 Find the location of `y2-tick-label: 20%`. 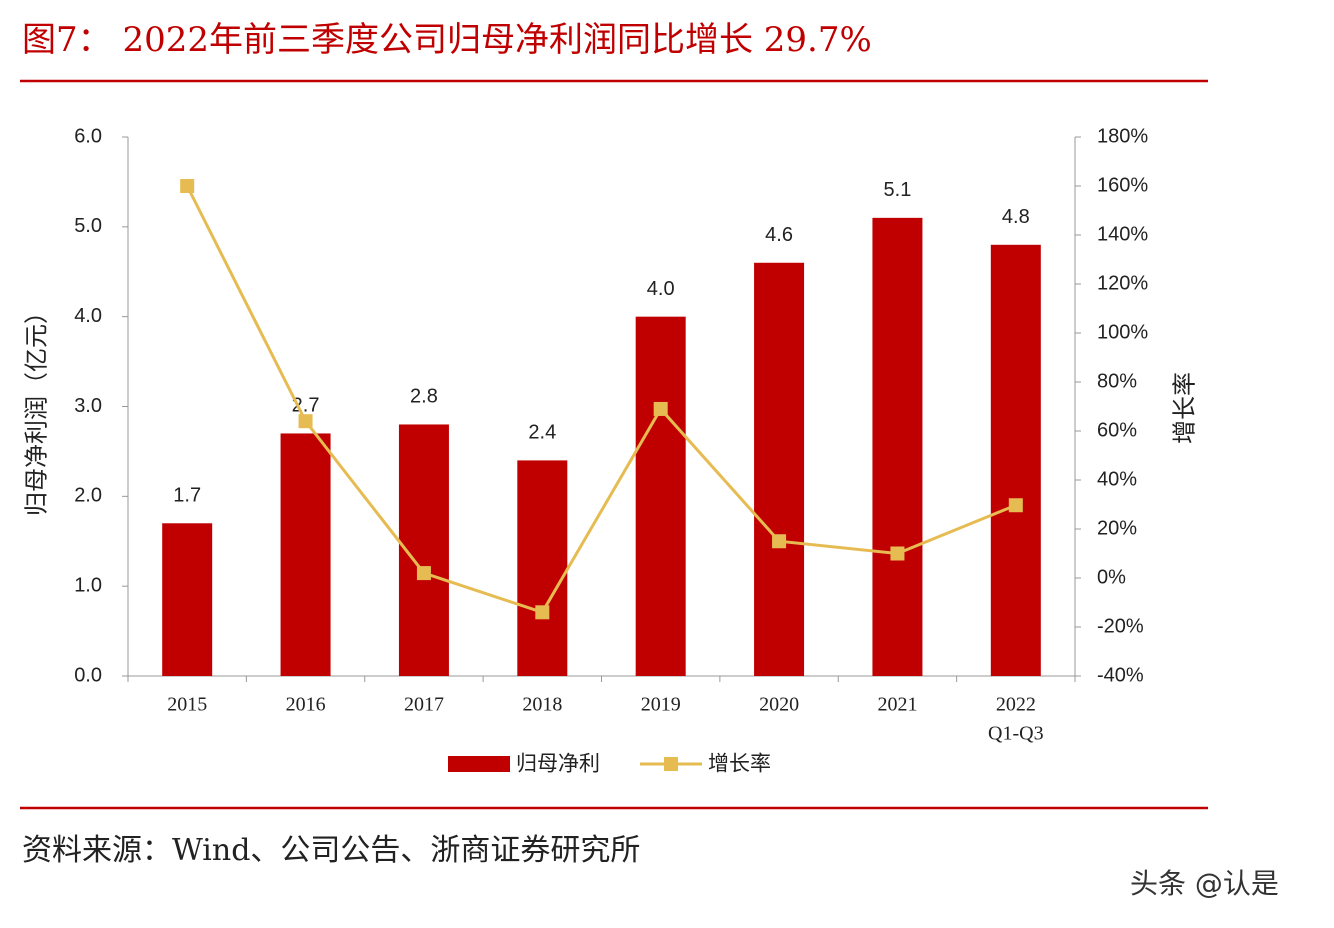

y2-tick-label: 20% is located at coordinates (1117, 528).